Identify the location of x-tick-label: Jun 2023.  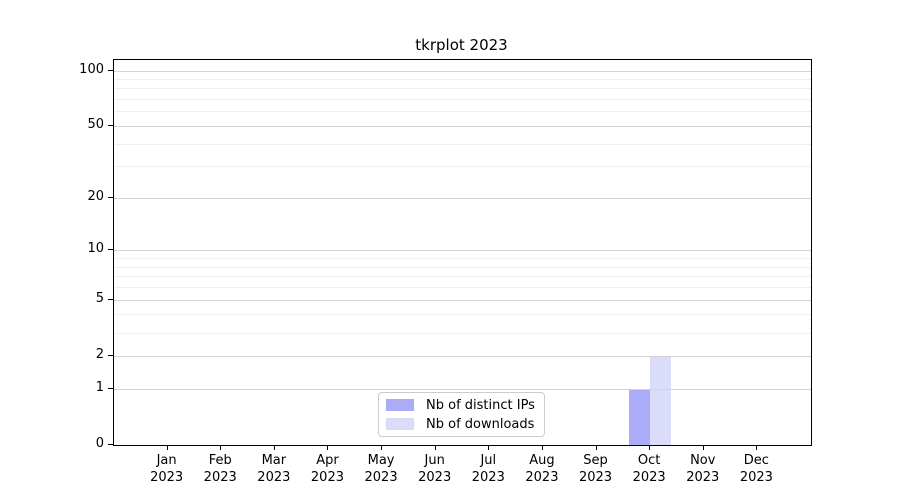
(435, 469).